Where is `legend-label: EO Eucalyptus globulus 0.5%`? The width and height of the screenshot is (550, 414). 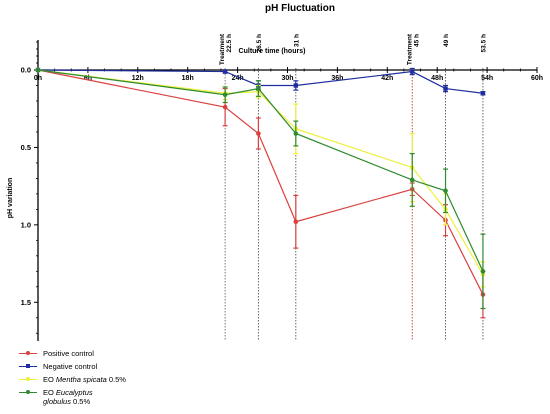
legend-label: EO Eucalyptus globulus 0.5% is located at coordinates (68, 397).